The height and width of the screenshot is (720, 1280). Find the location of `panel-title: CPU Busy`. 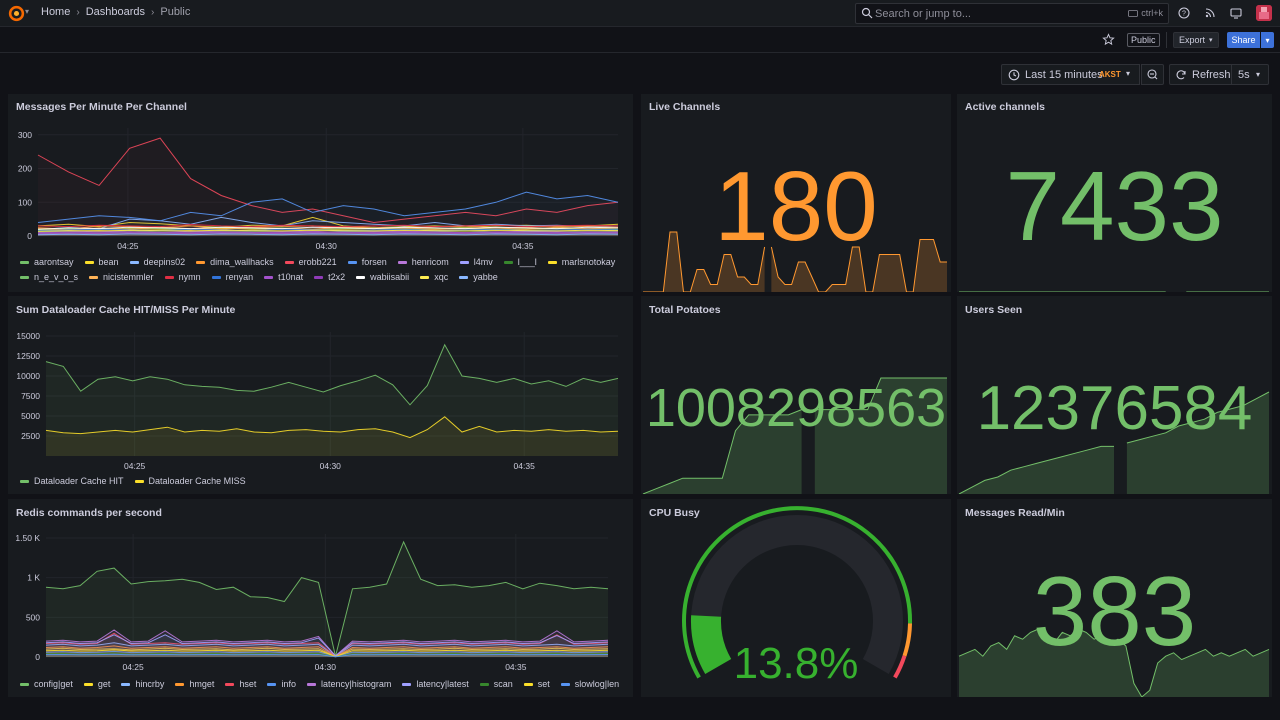

panel-title: CPU Busy is located at coordinates (674, 513).